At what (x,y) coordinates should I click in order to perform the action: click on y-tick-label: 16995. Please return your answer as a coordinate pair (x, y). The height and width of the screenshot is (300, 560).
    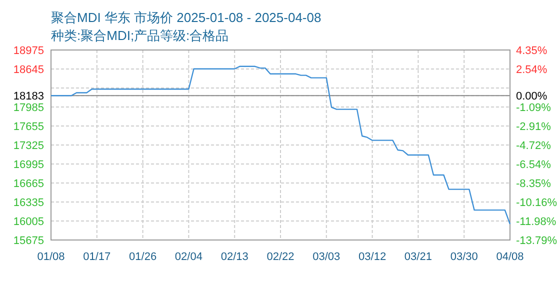
    Looking at the image, I should click on (28, 164).